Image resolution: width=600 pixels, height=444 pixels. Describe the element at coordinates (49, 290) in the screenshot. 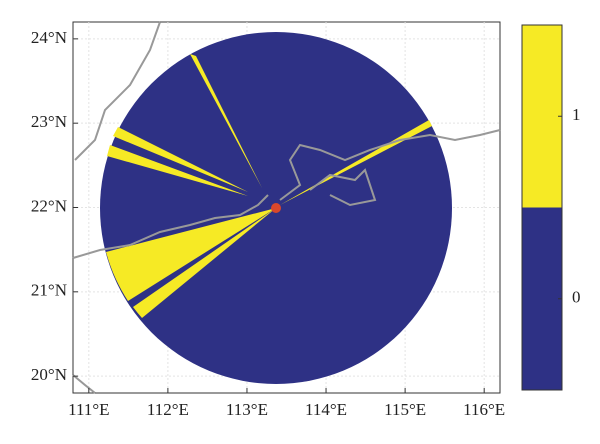

I see `y-tick-label: 21°N` at that location.